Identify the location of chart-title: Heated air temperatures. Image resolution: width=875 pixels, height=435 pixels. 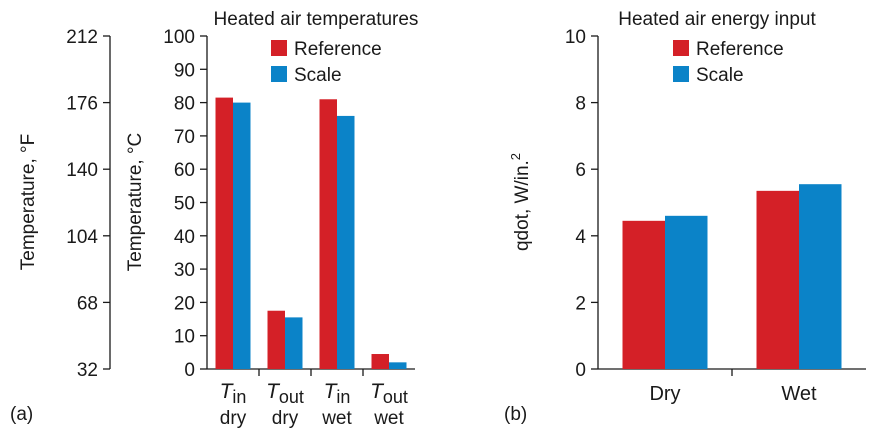
(316, 19).